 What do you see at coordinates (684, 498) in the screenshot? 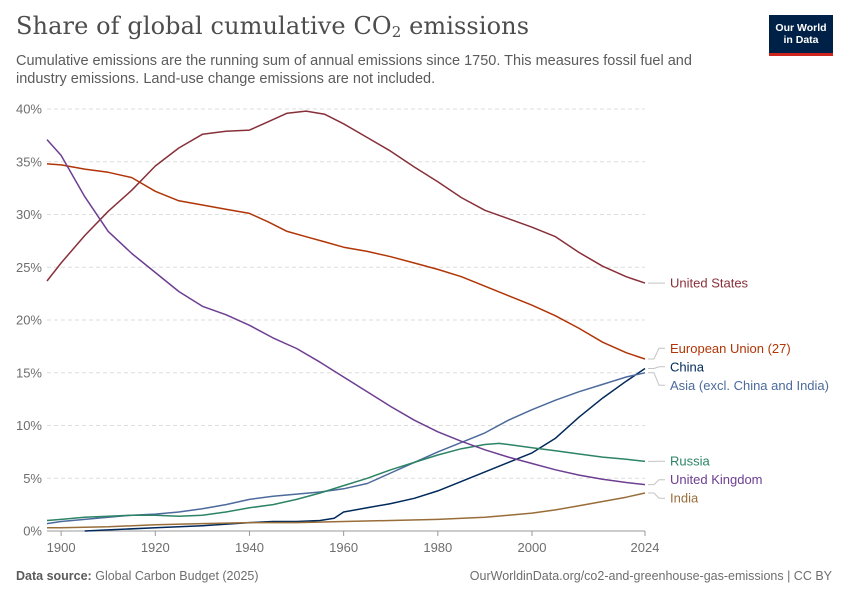
I see `series-label-india: India` at bounding box center [684, 498].